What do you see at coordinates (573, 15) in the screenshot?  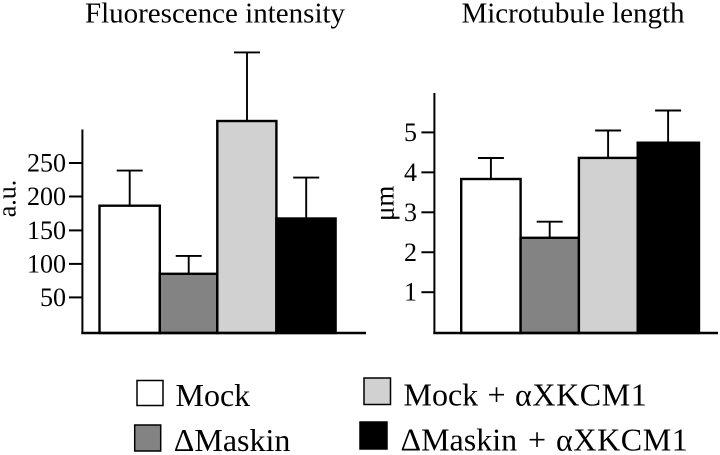 I see `svg-text: Microtubule length` at bounding box center [573, 15].